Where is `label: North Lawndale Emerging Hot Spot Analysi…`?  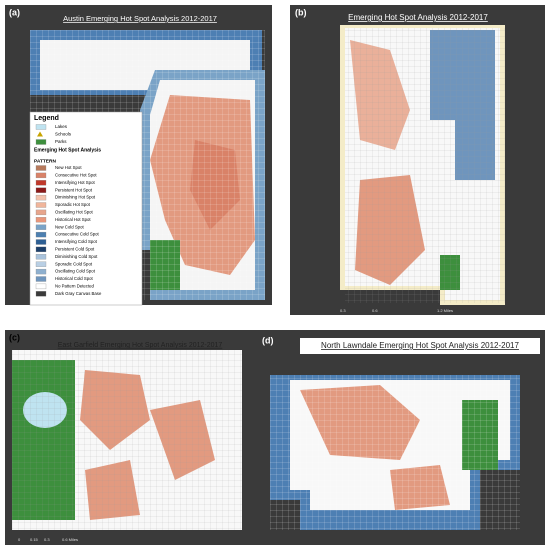 label: North Lawndale Emerging Hot Spot Analysi… is located at coordinates (420, 345).